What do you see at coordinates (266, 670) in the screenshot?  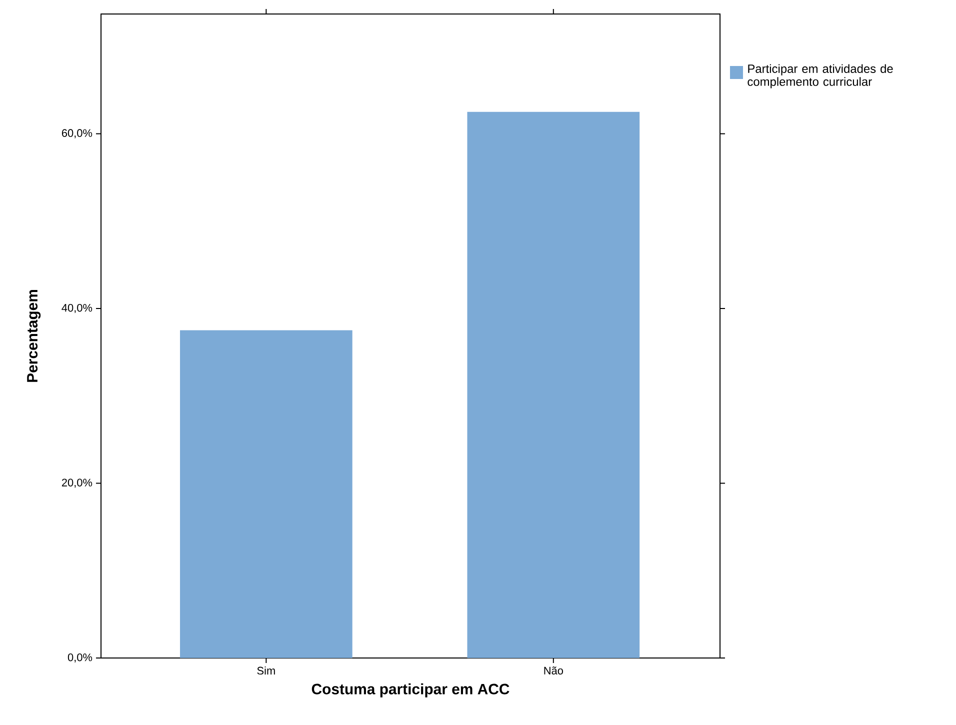 I see `x-tick-label: Sim` at bounding box center [266, 670].